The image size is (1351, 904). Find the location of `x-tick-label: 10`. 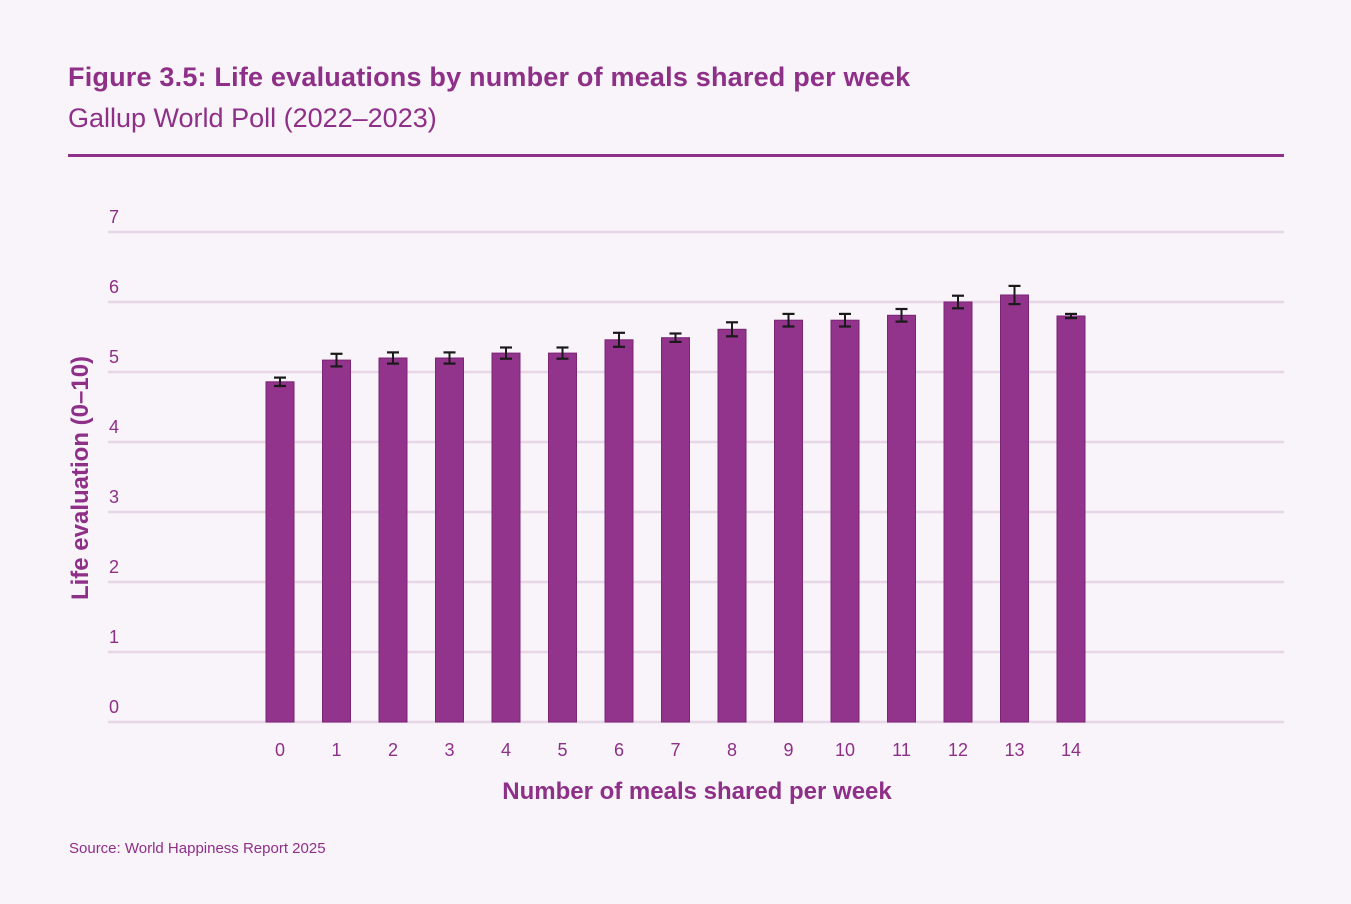

x-tick-label: 10 is located at coordinates (845, 750).